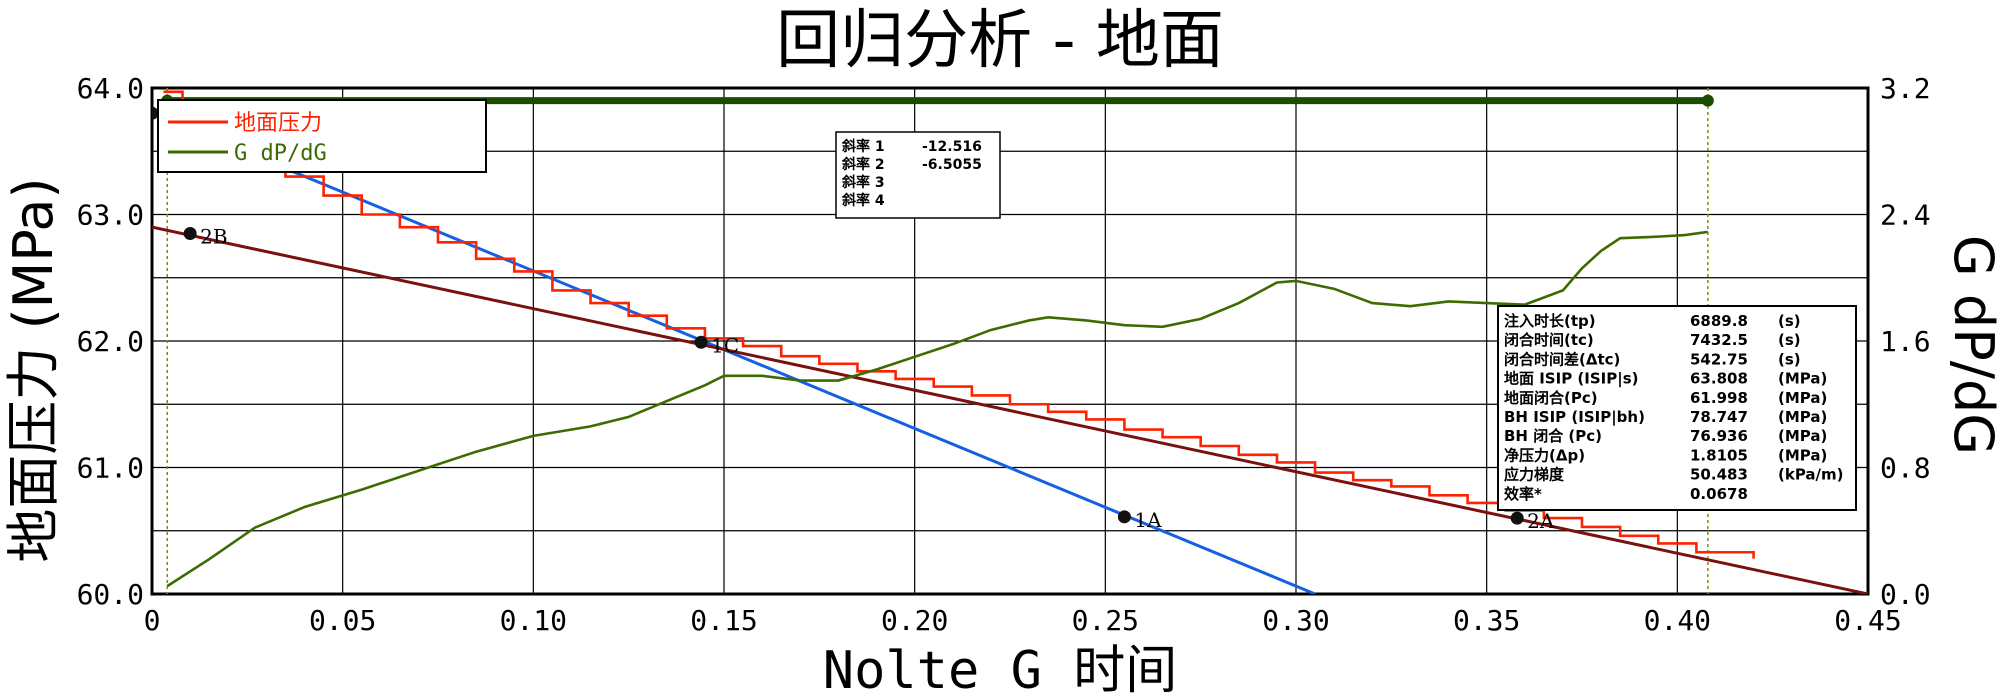 Image resolution: width=2000 pixels, height=698 pixels. I want to click on info-value: 50.483, so click(1719, 475).